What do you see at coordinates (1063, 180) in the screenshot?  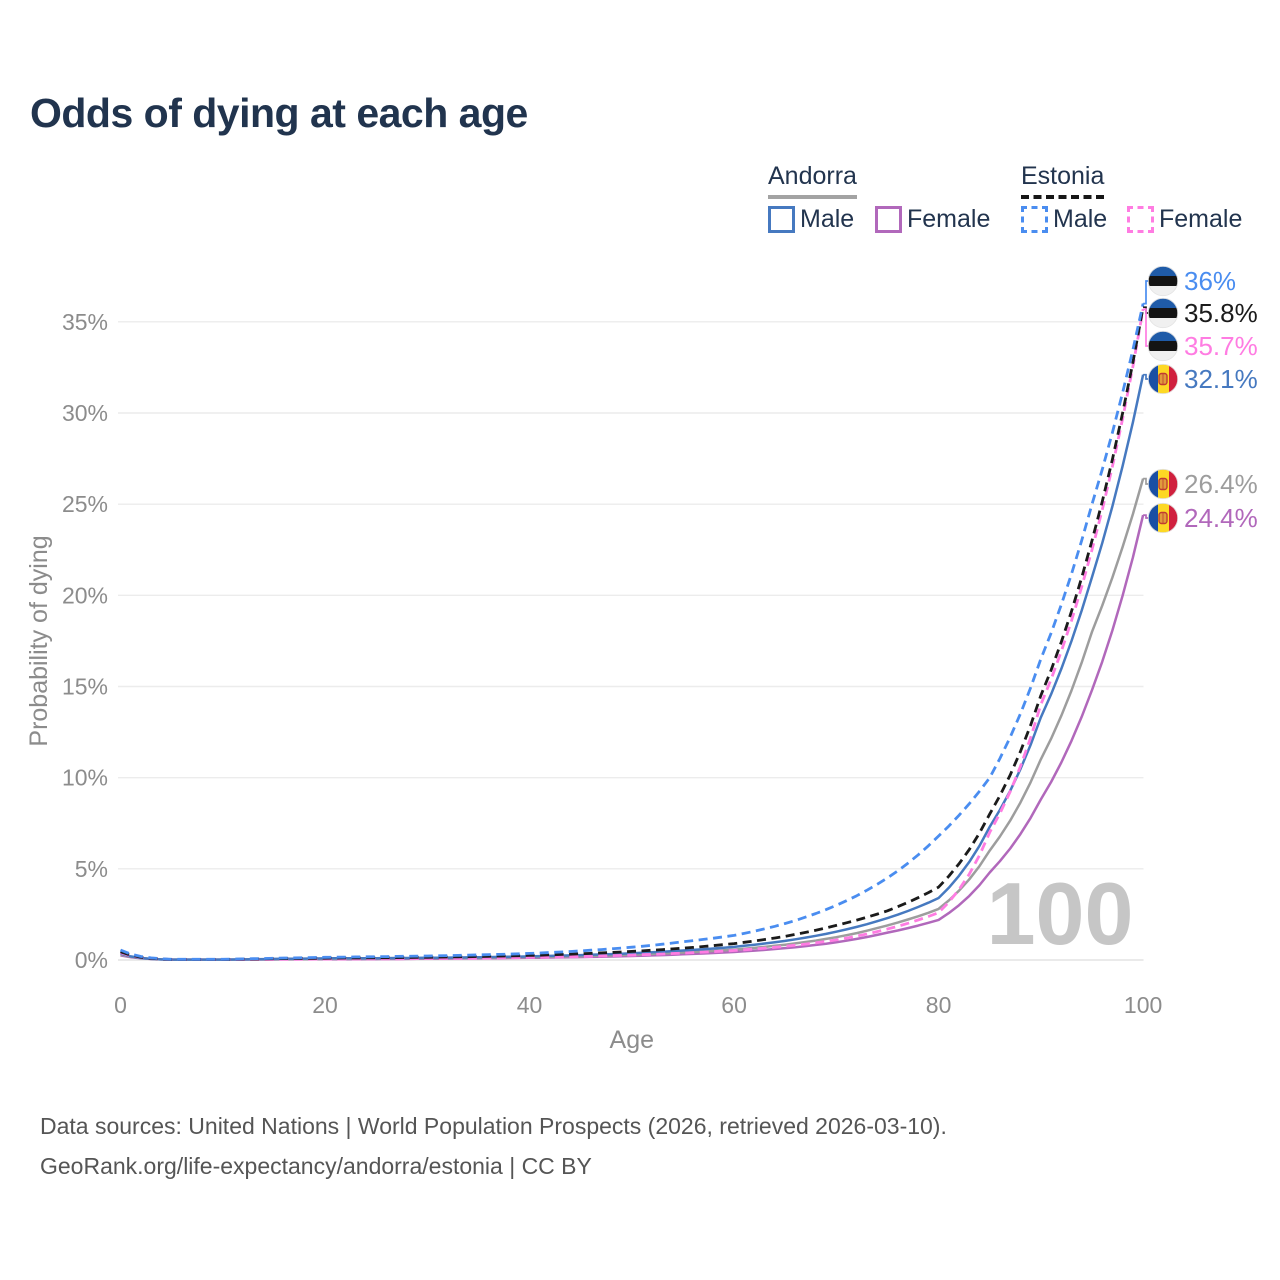 I see `legend-group-estonia: Estonia` at bounding box center [1063, 180].